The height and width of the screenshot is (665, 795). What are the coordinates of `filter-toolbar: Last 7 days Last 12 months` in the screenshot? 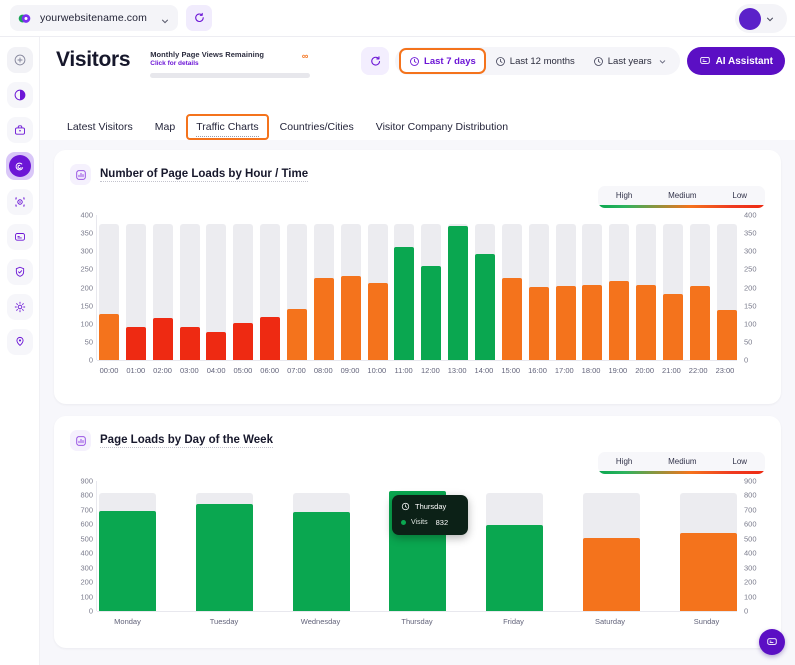 It's located at (573, 61).